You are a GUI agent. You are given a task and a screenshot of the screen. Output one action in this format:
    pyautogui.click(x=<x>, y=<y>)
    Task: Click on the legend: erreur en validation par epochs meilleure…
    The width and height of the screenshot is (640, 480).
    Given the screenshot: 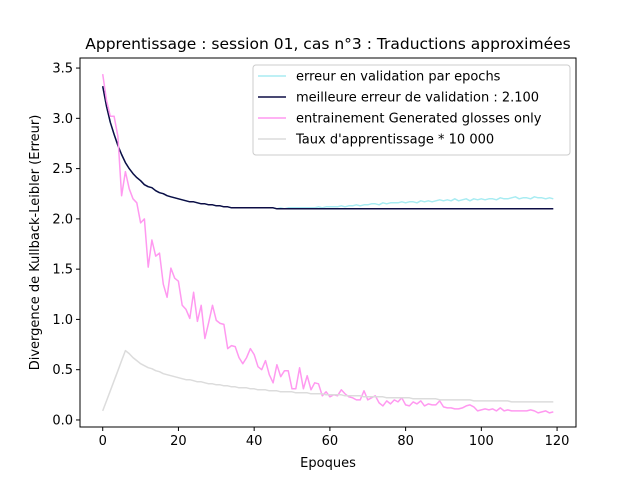 What is the action you would take?
    pyautogui.click(x=411, y=110)
    